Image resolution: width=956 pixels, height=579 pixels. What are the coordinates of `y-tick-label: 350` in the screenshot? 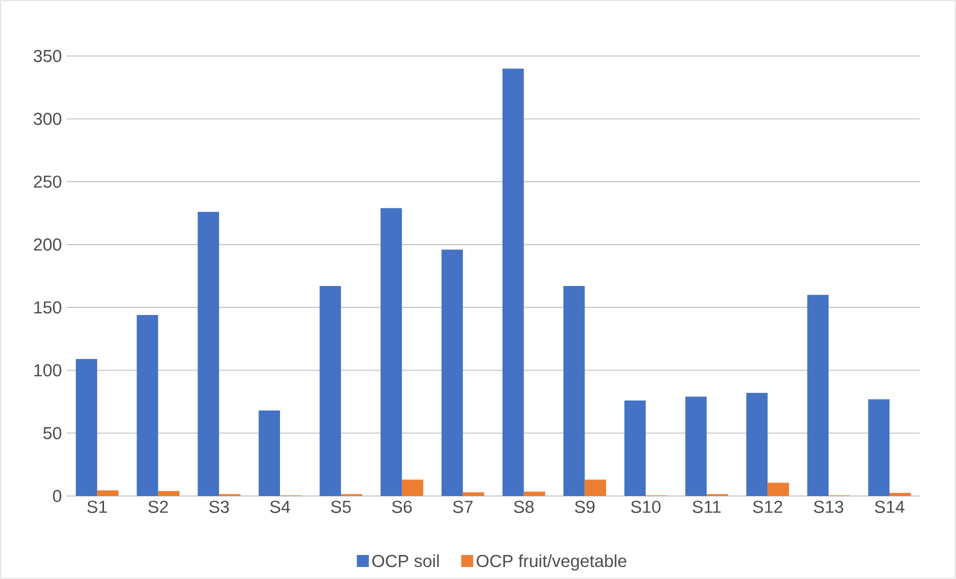 It's located at (48, 56).